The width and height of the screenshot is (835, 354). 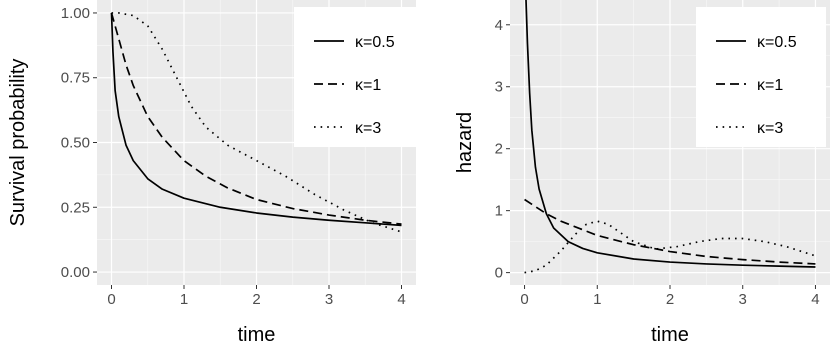 I want to click on y-tick-label: 3, so click(x=499, y=87).